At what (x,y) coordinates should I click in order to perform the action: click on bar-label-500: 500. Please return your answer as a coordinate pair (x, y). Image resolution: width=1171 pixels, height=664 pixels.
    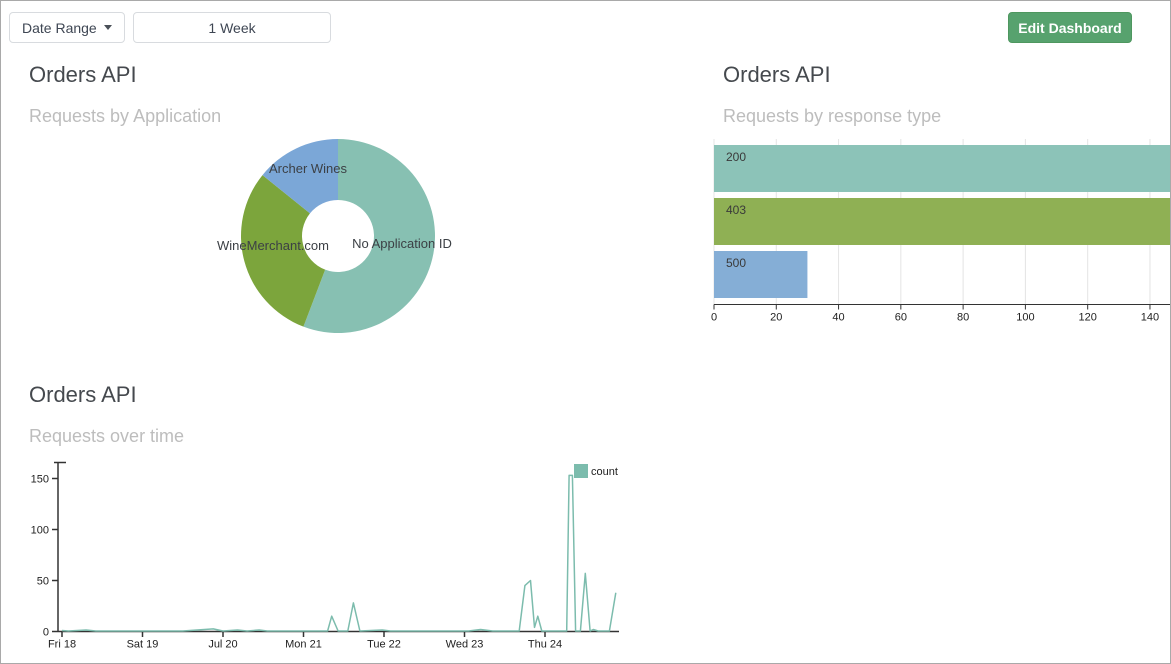
    Looking at the image, I should click on (736, 263).